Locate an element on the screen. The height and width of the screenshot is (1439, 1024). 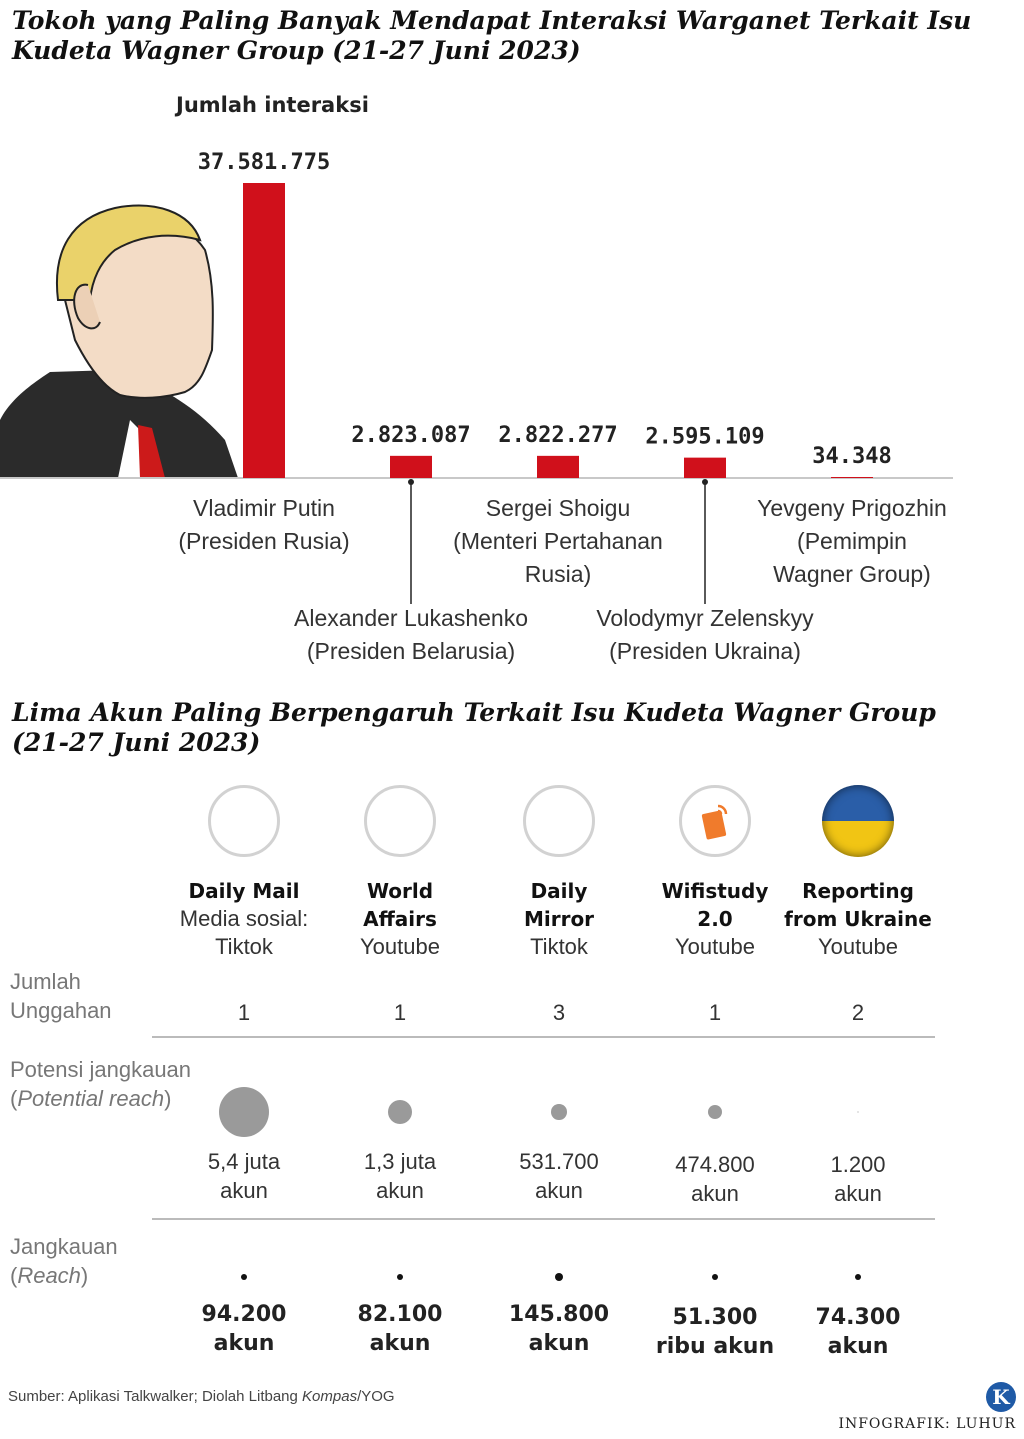
account-name-line1: Daily Mail is located at coordinates (244, 891).